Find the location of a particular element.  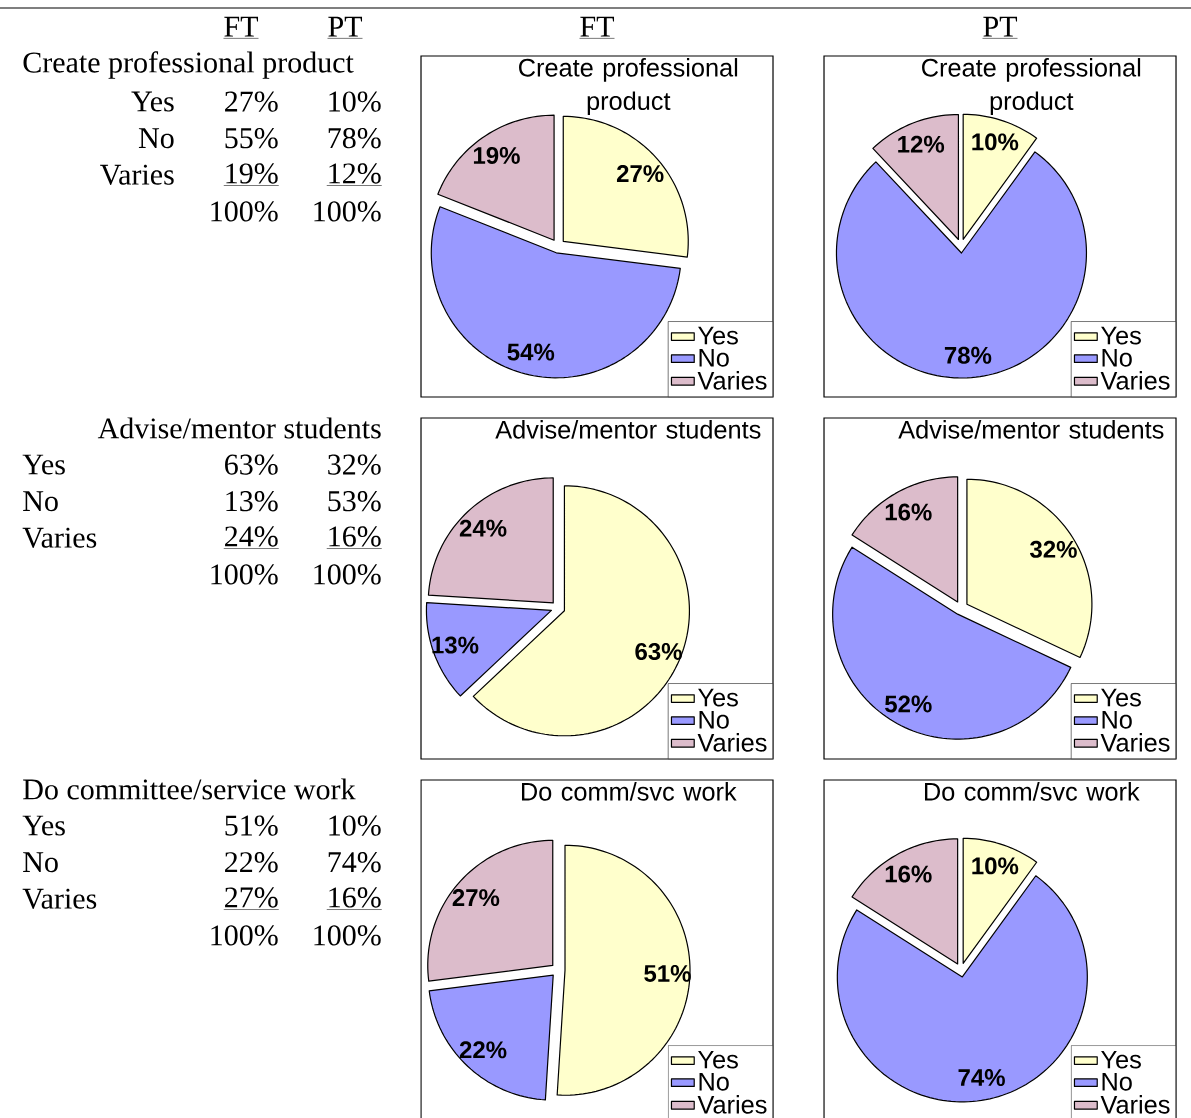

text: 24% is located at coordinates (251, 536).